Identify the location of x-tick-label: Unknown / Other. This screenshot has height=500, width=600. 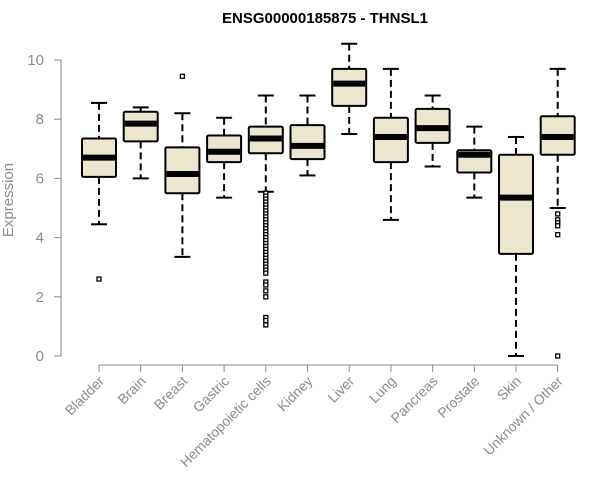
(523, 416).